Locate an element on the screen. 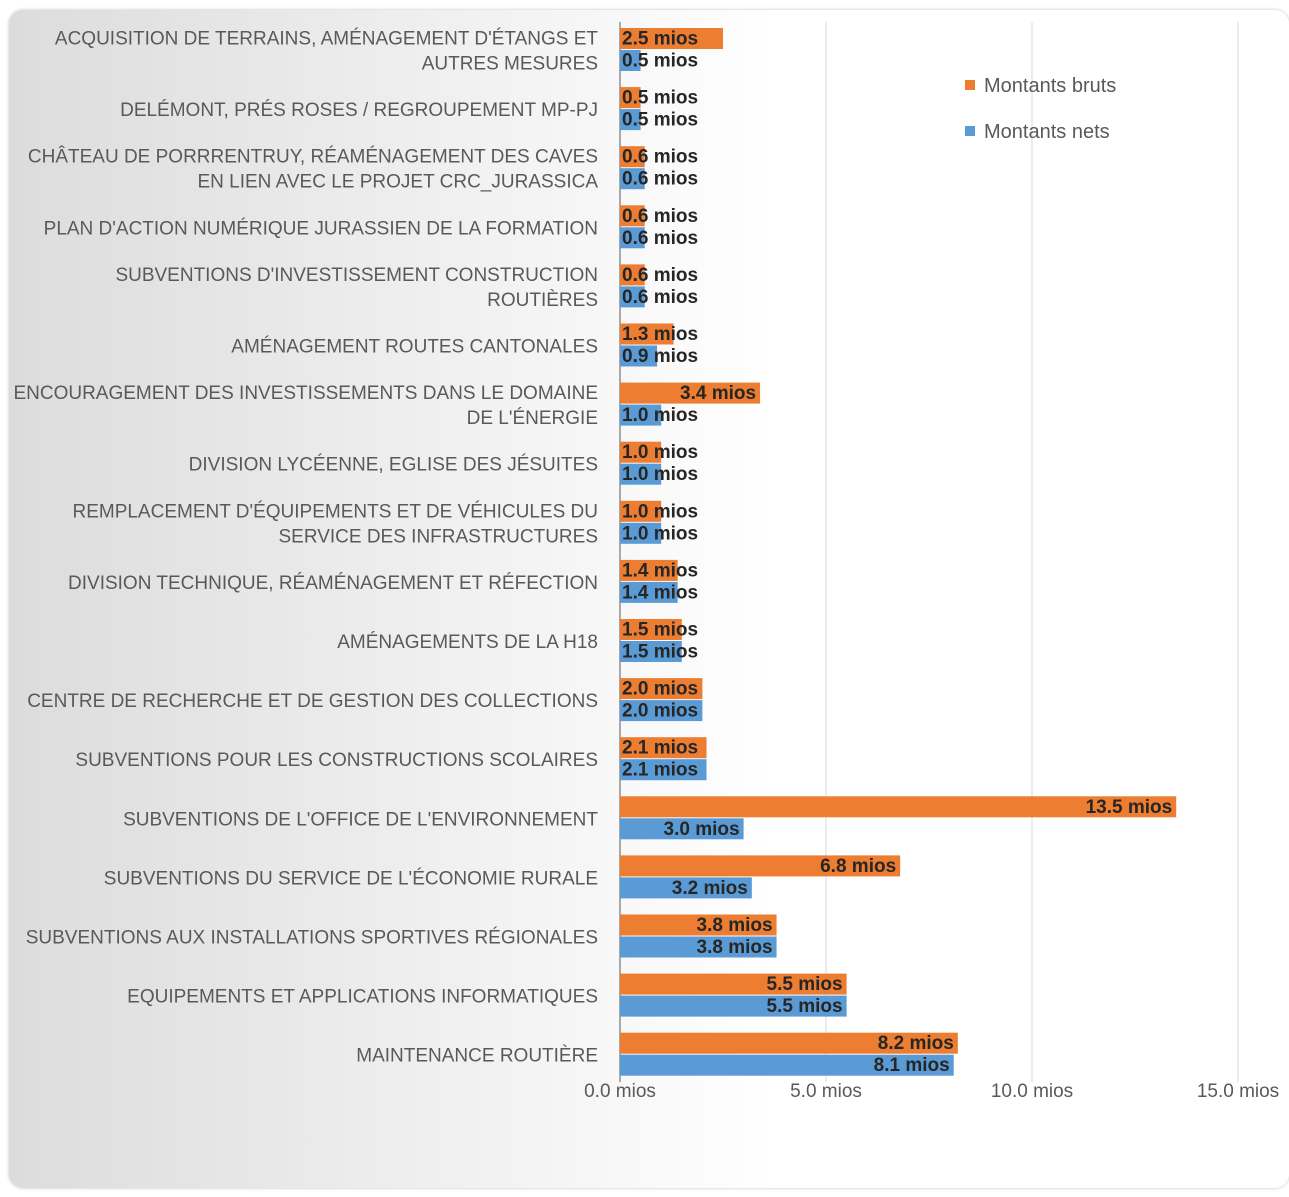 The width and height of the screenshot is (1289, 1197). x-tick-label: 5.0 mios is located at coordinates (826, 1091).